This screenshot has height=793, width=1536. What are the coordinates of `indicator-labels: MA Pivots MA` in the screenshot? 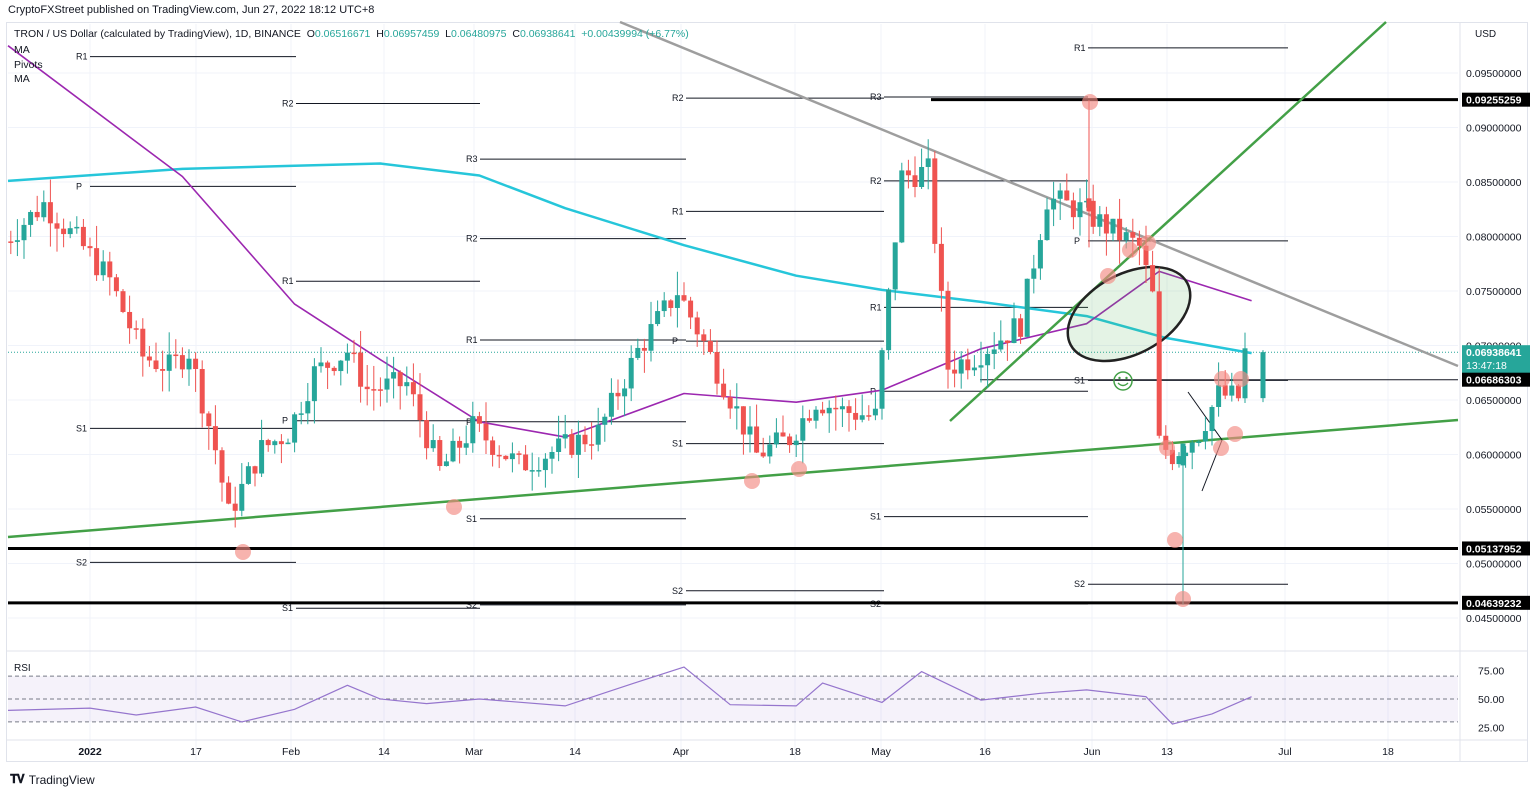 It's located at (28, 65).